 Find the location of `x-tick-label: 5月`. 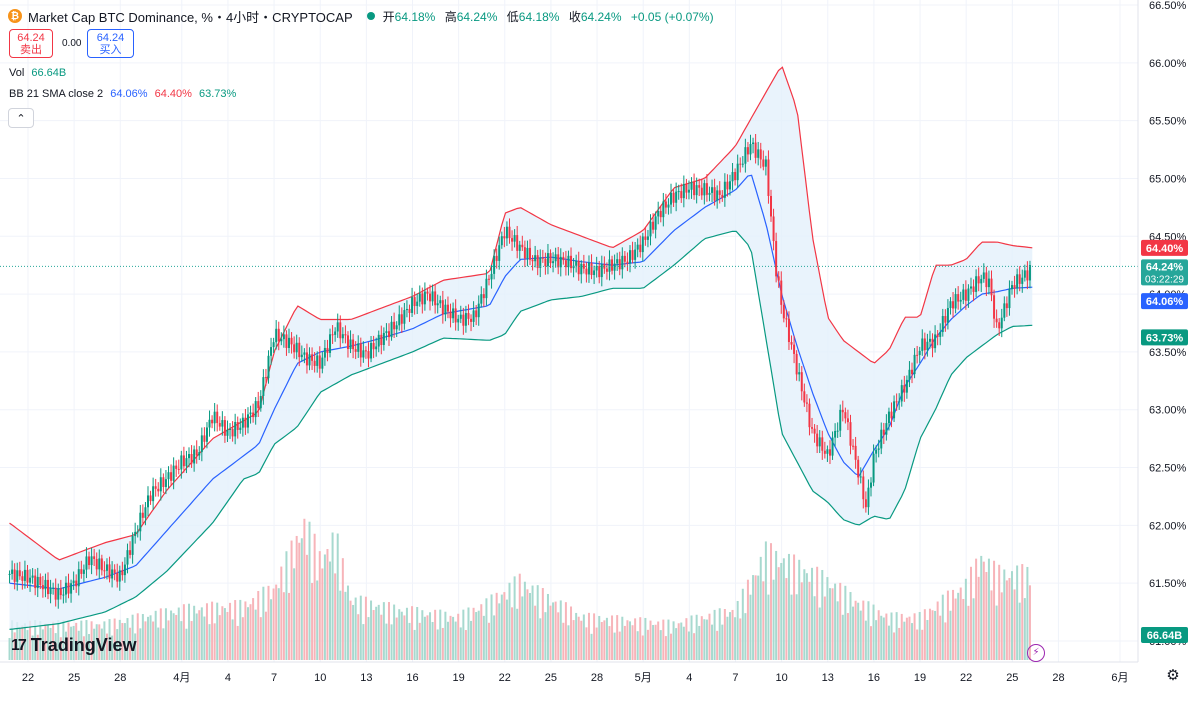

x-tick-label: 5月 is located at coordinates (643, 678).